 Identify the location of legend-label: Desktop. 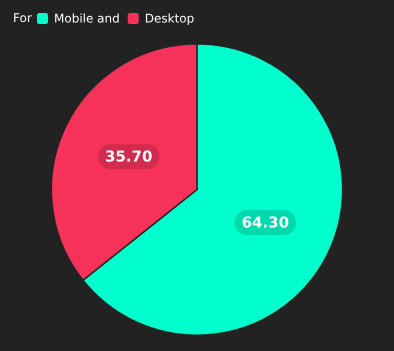
(169, 19).